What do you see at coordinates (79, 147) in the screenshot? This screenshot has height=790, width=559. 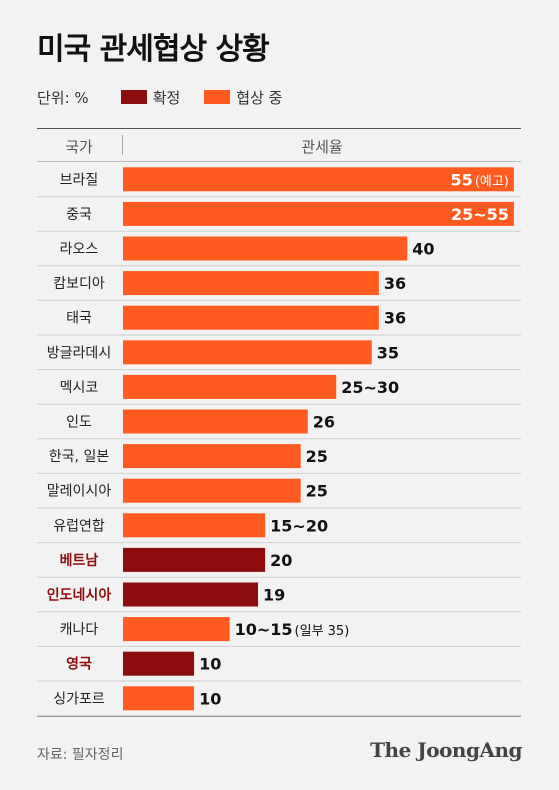 I see `header-country: 국가` at bounding box center [79, 147].